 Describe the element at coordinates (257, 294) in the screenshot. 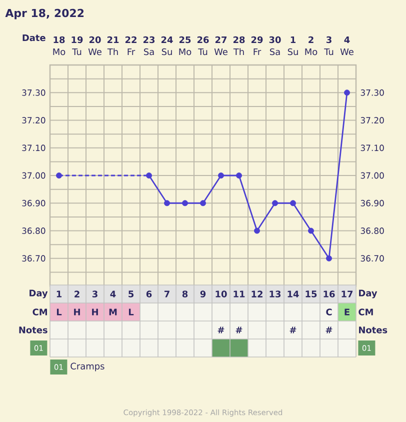

I see `text: 12` at that location.